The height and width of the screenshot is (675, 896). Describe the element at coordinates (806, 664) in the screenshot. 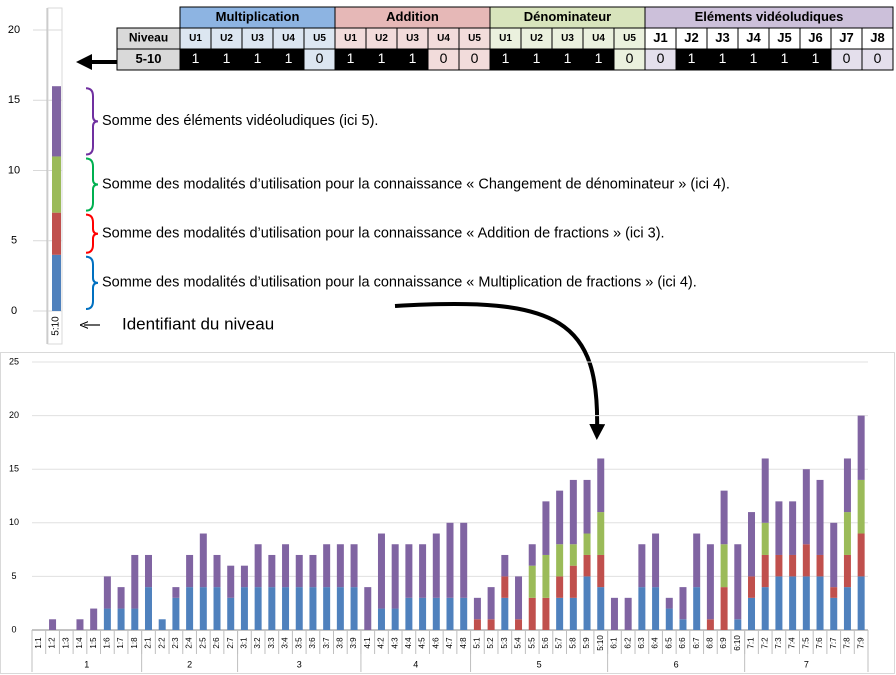

I see `group-label: 7` at that location.